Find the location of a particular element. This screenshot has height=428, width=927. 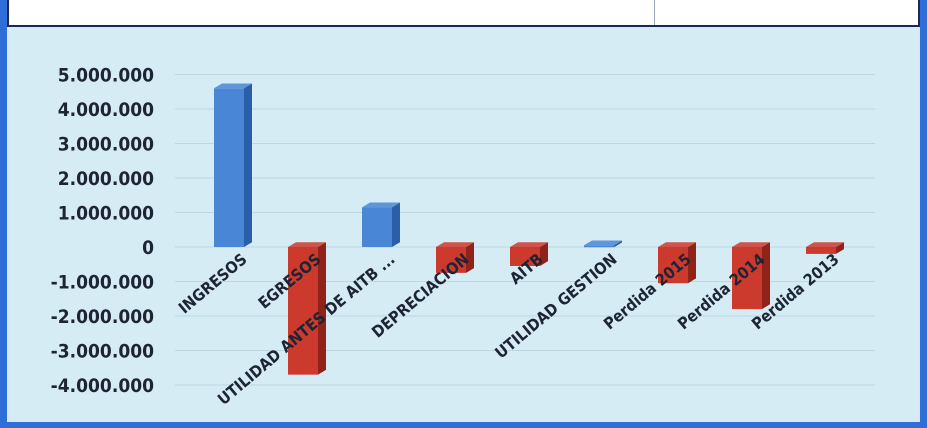

y-tick-label: -3.000.000 is located at coordinates (102, 352).